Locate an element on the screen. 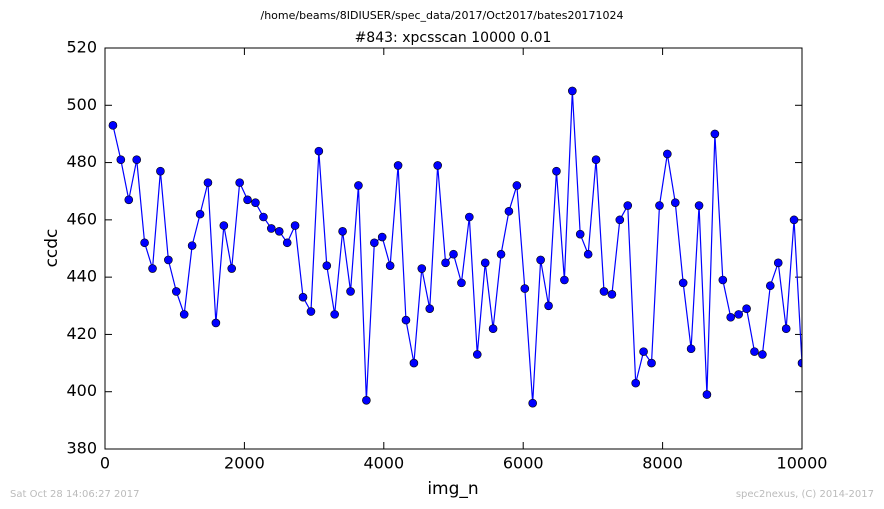 This screenshot has width=884, height=509. y-tick-label: 500 is located at coordinates (81, 104).